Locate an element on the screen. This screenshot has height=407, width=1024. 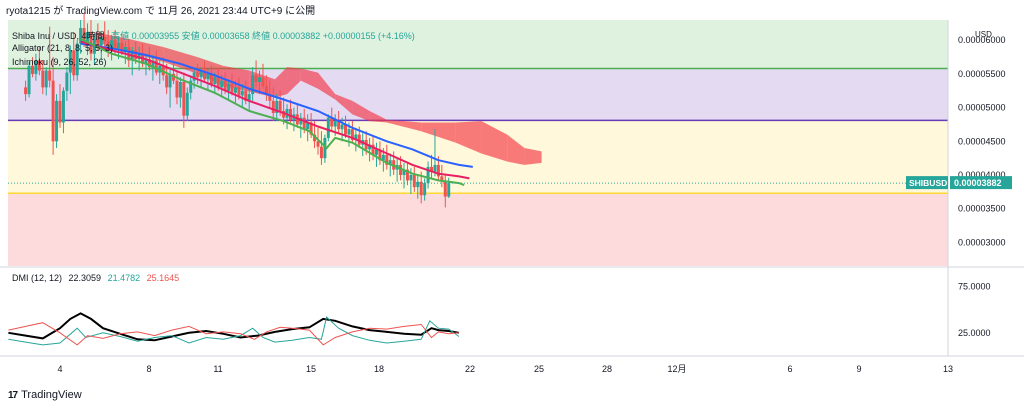
time-tick-label: 4 is located at coordinates (59, 369).